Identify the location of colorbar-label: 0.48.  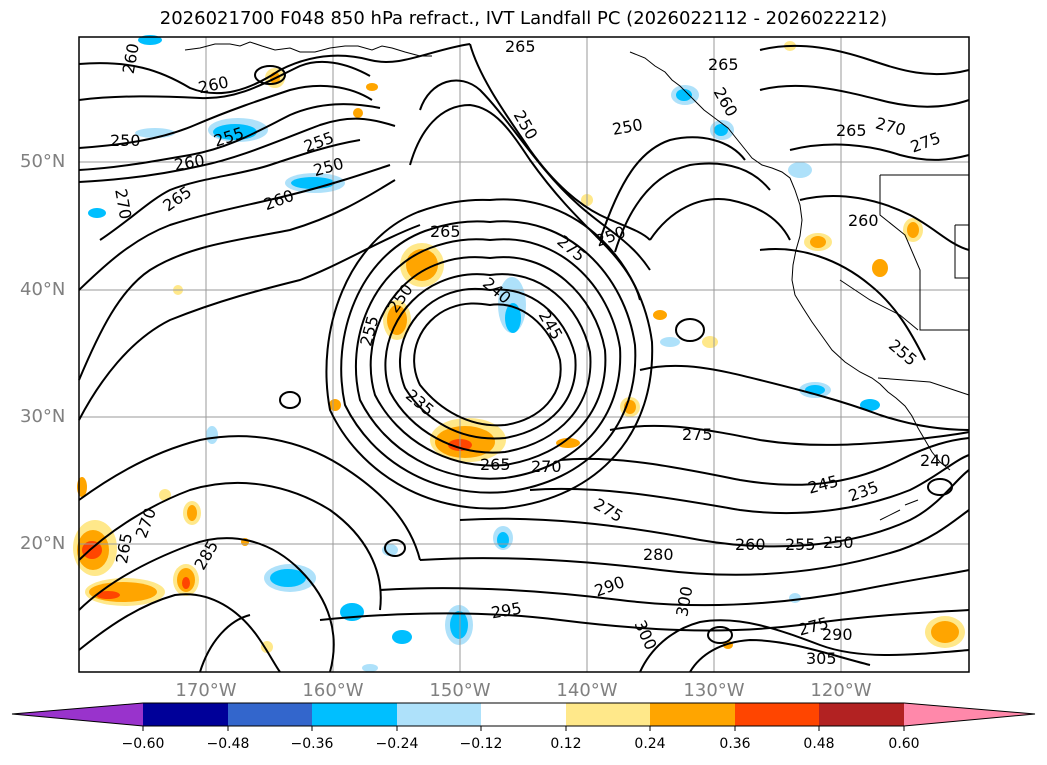
(819, 744).